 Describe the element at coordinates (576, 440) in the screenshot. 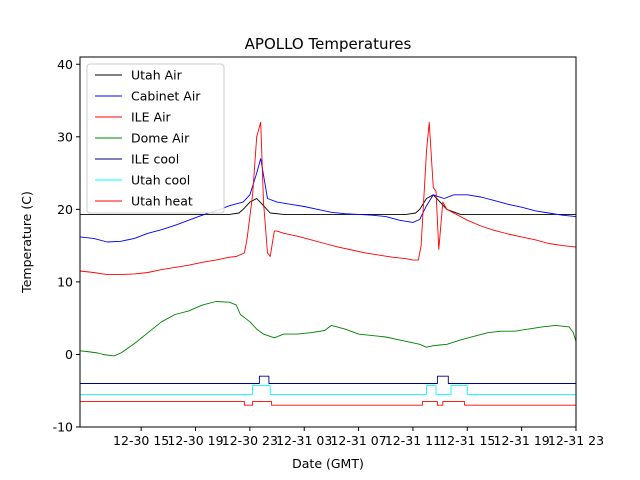

I see `x-tick-label: 12-31 23` at that location.